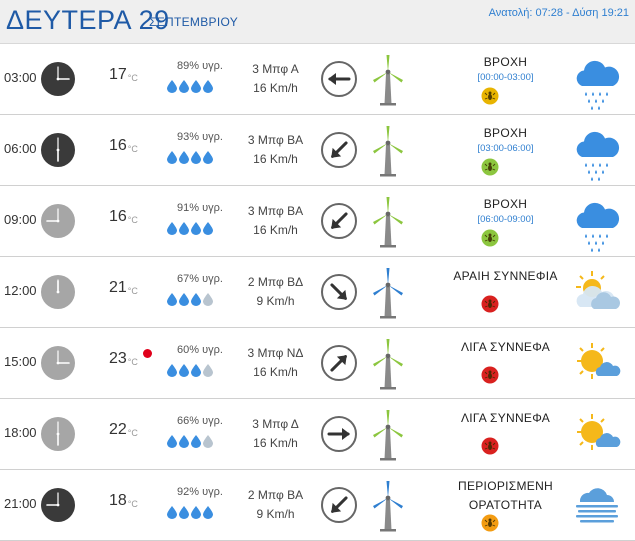 The height and width of the screenshot is (541, 635). I want to click on humidity-label: 60% υγρ., so click(200, 350).